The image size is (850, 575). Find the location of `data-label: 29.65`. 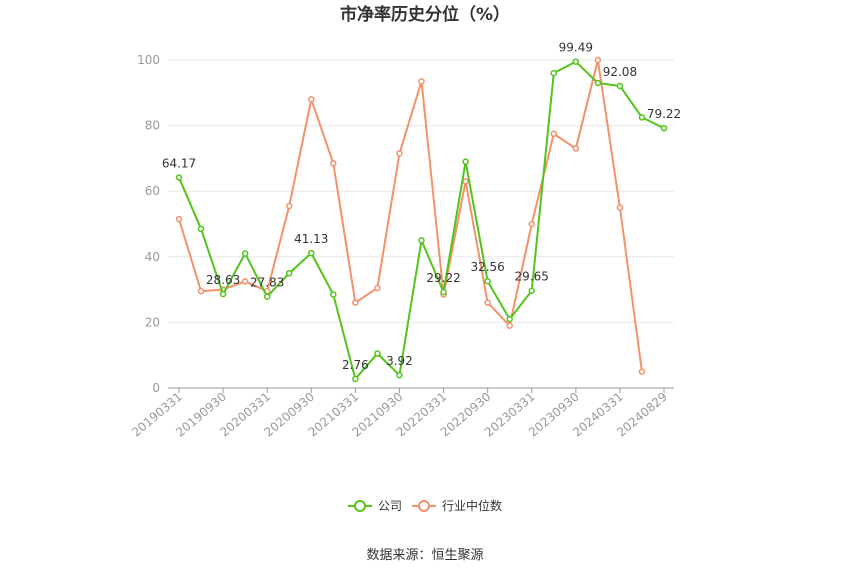

data-label: 29.65 is located at coordinates (532, 277).